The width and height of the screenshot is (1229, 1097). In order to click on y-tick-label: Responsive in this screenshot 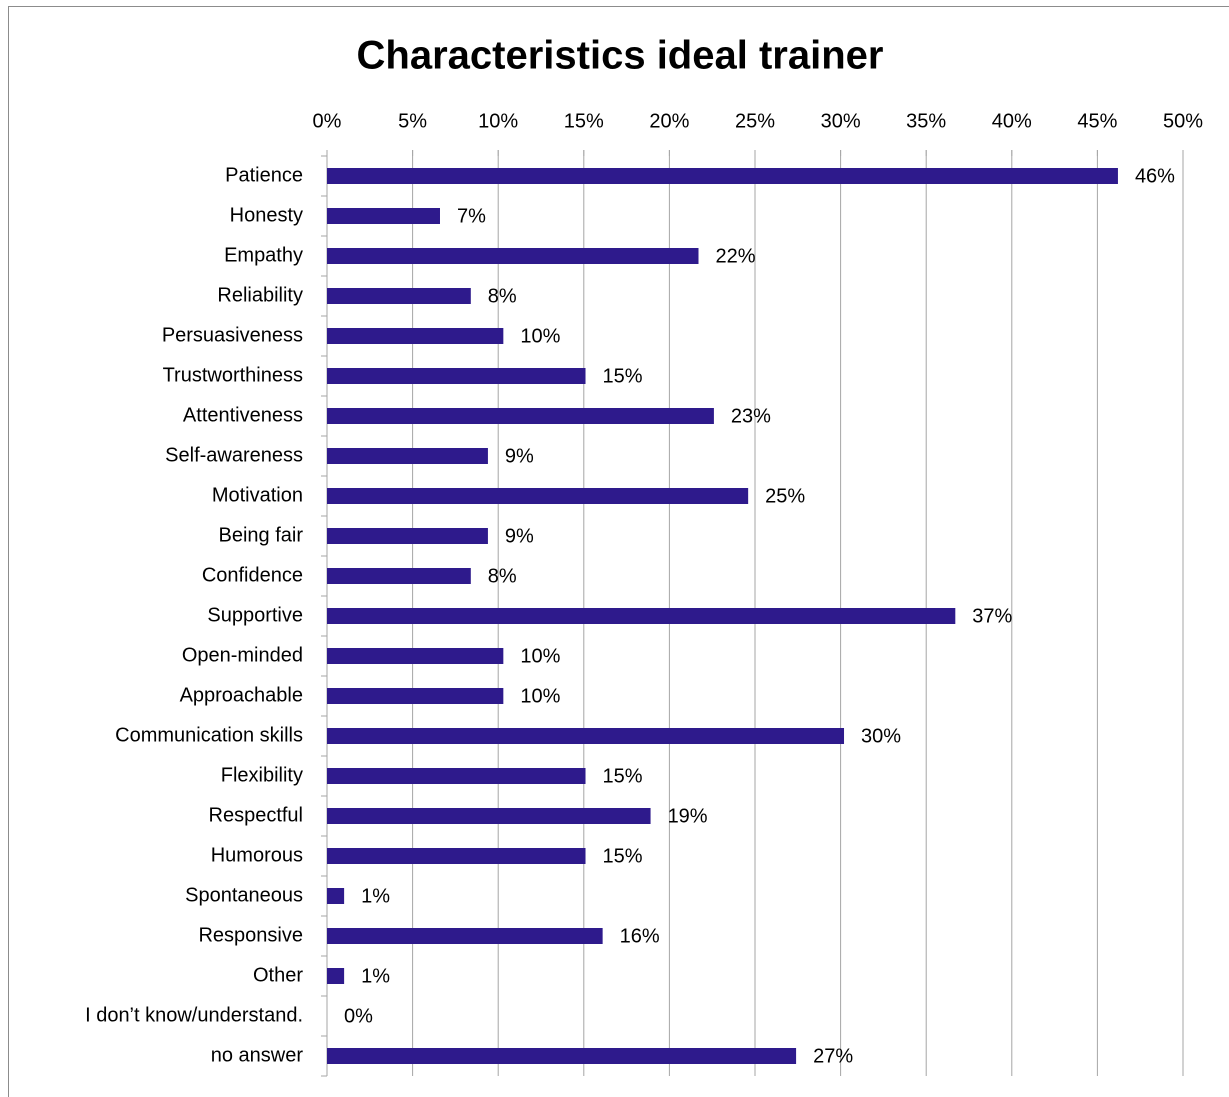, I will do `click(250, 935)`.